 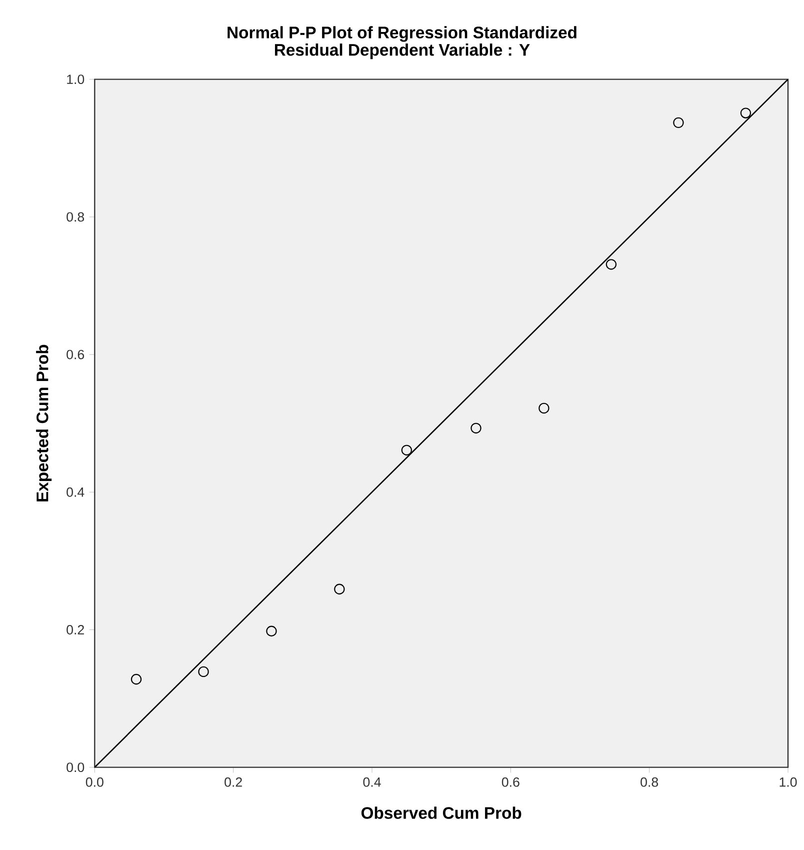 What do you see at coordinates (372, 782) in the screenshot?
I see `x-tick-label: 0.4` at bounding box center [372, 782].